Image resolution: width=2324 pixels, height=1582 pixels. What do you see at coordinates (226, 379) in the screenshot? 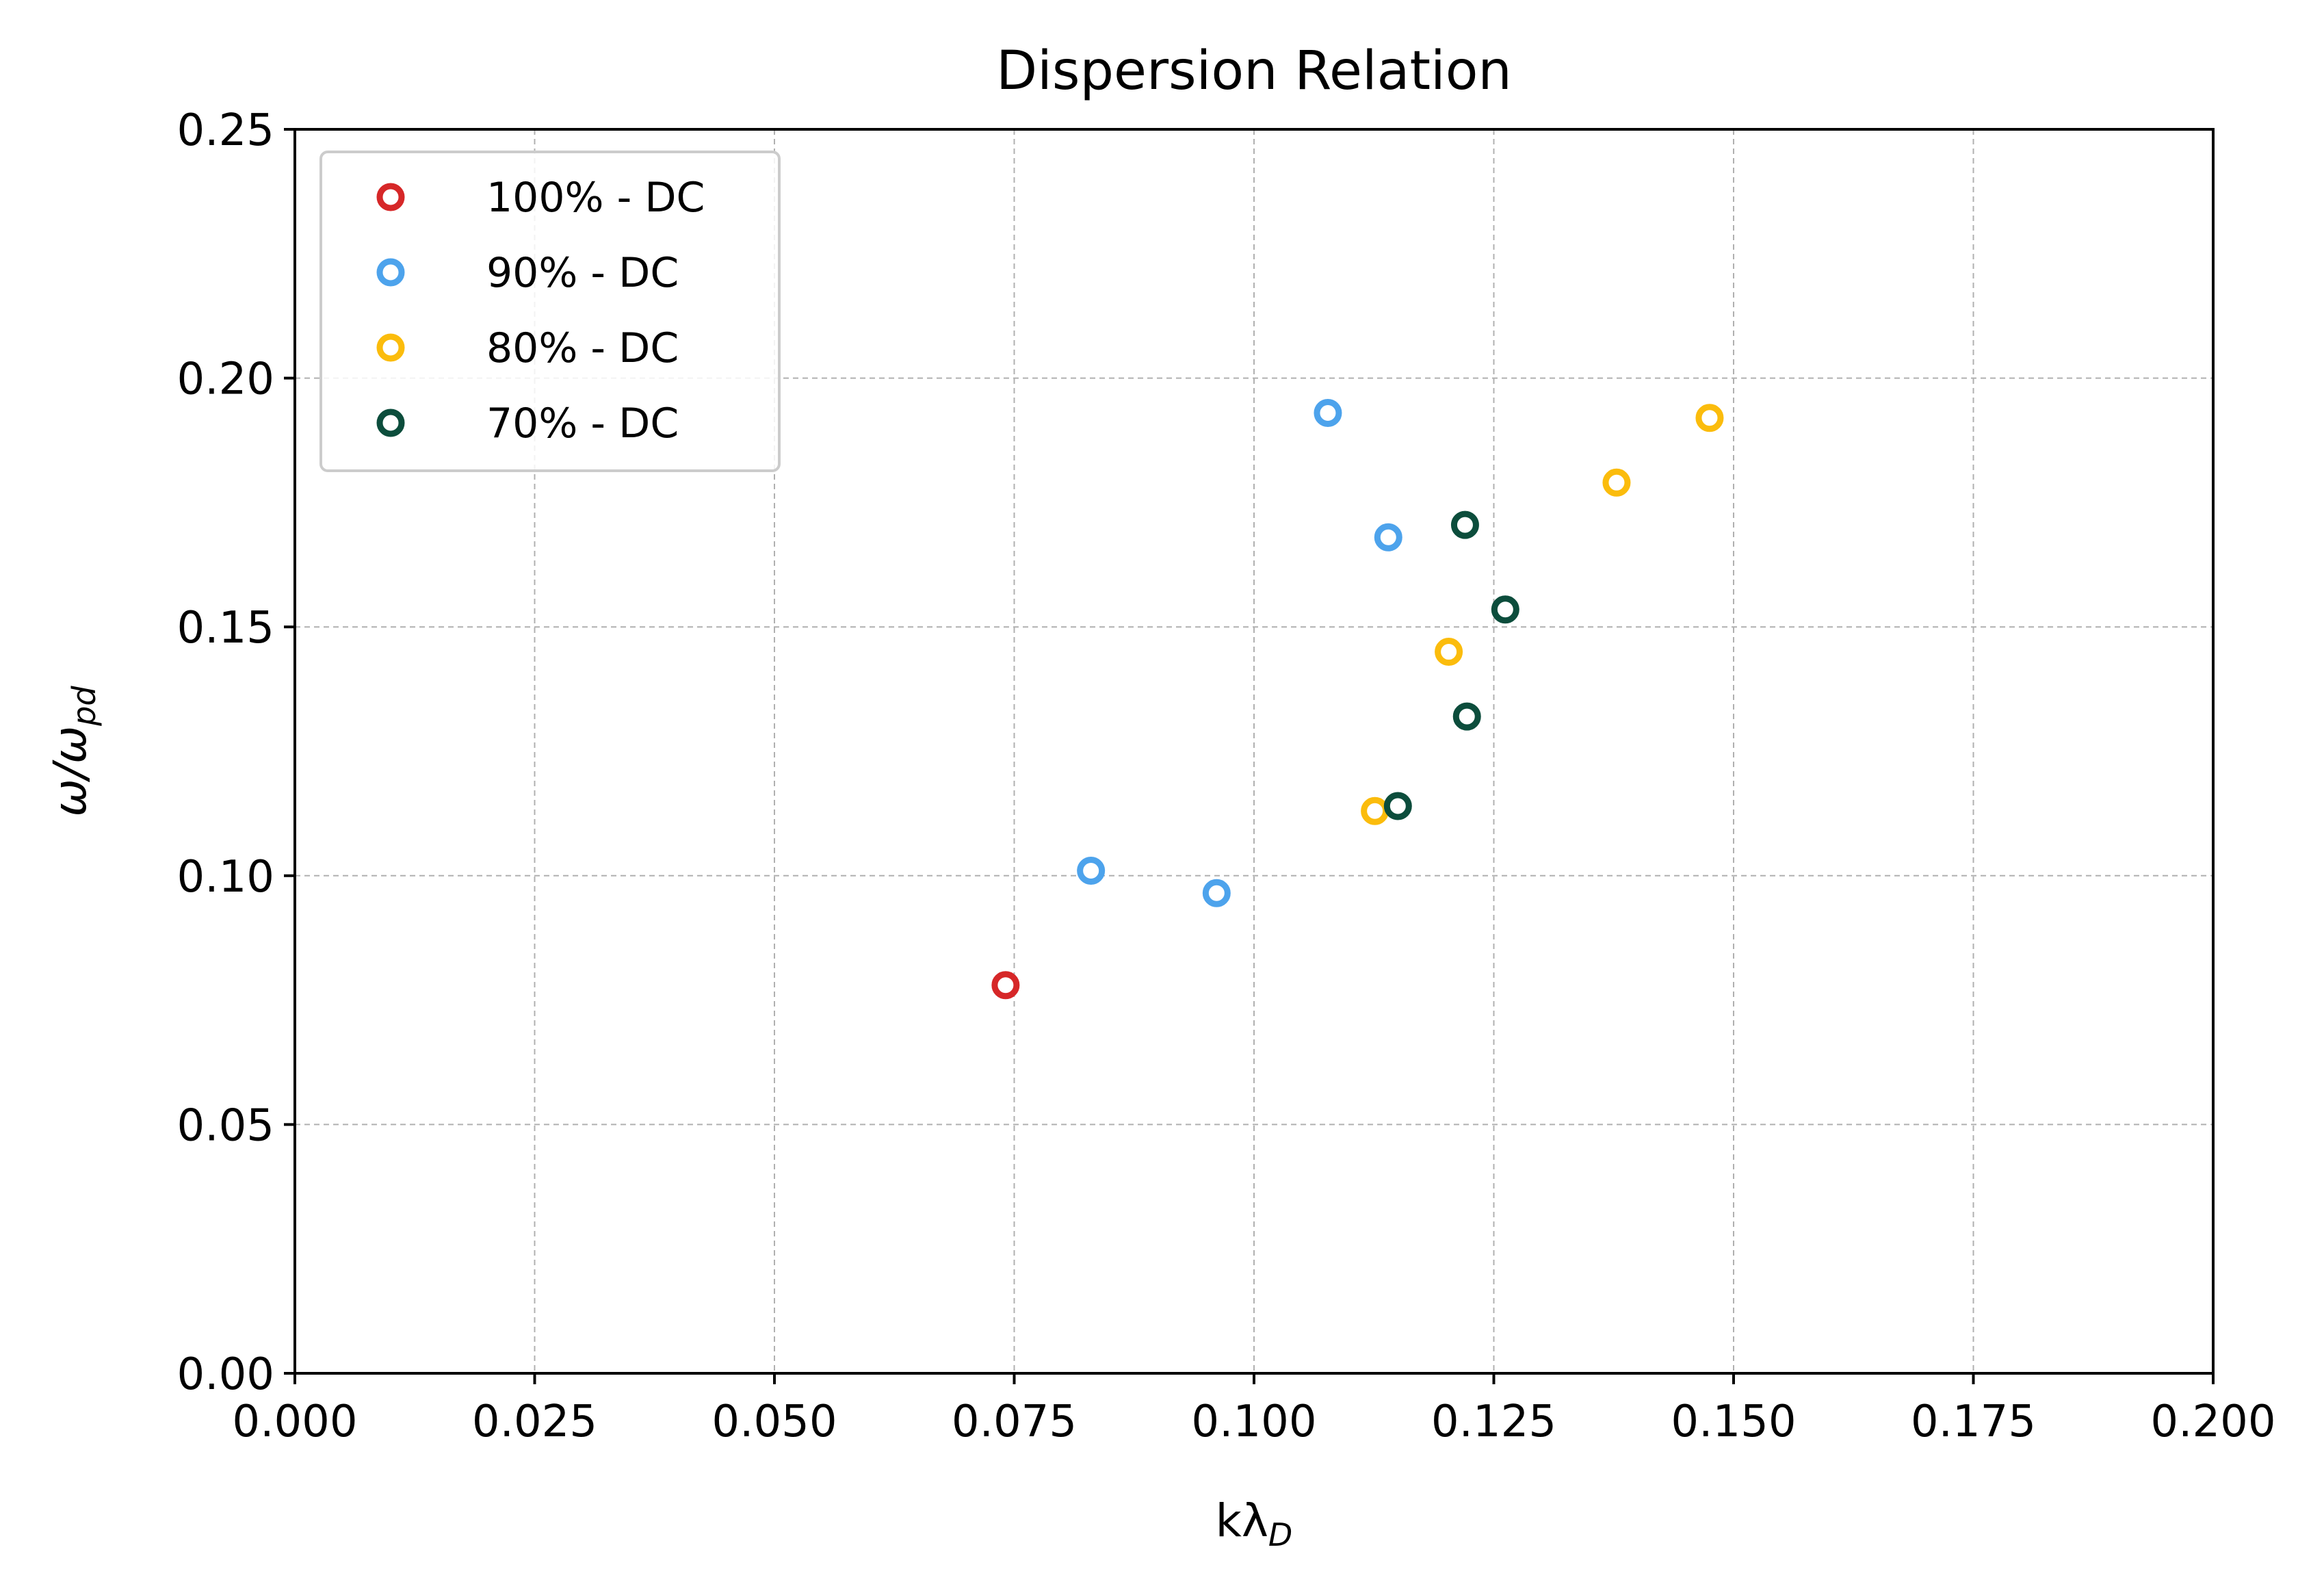
I see `y-tick-label: 0.20` at bounding box center [226, 379].